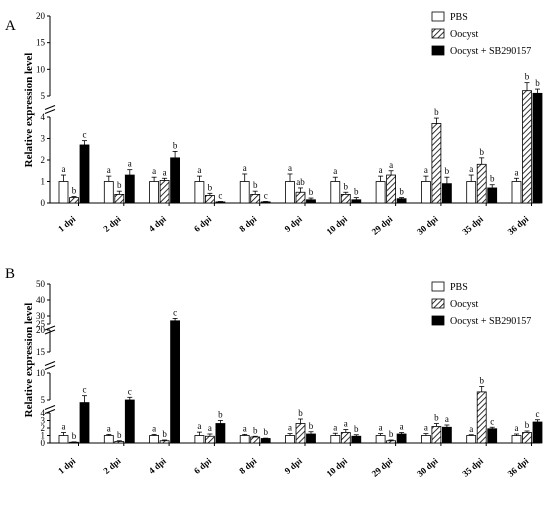 The width and height of the screenshot is (550, 505). Describe the element at coordinates (158, 224) in the screenshot. I see `x-category-label: 4 dpi` at that location.